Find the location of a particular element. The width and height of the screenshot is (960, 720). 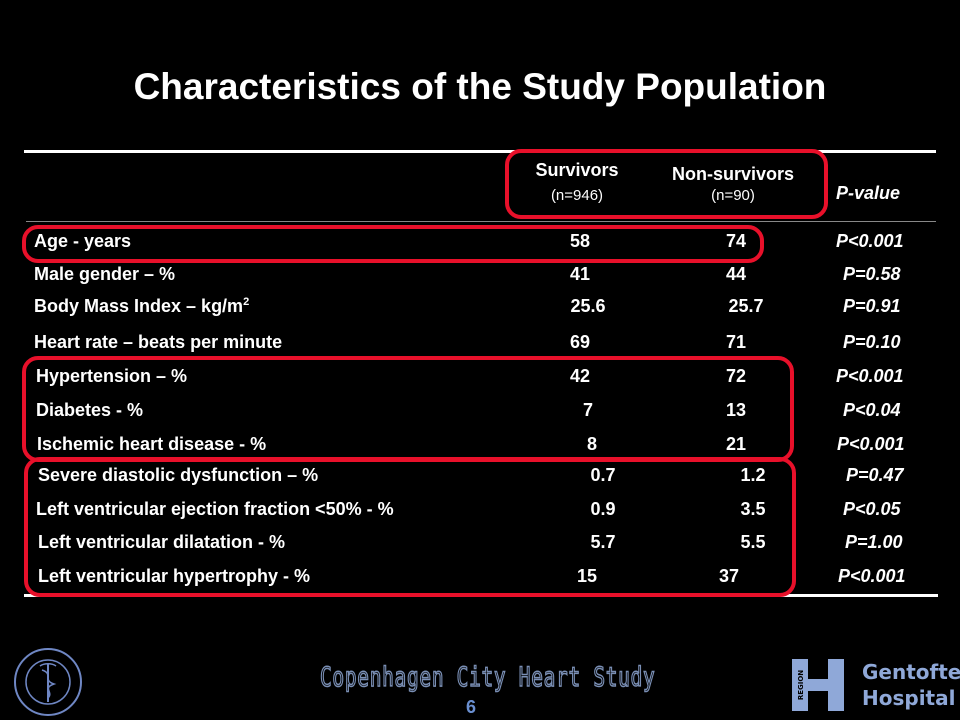

row-label-text: Severe diastolic dysfunction – % is located at coordinates (178, 475).